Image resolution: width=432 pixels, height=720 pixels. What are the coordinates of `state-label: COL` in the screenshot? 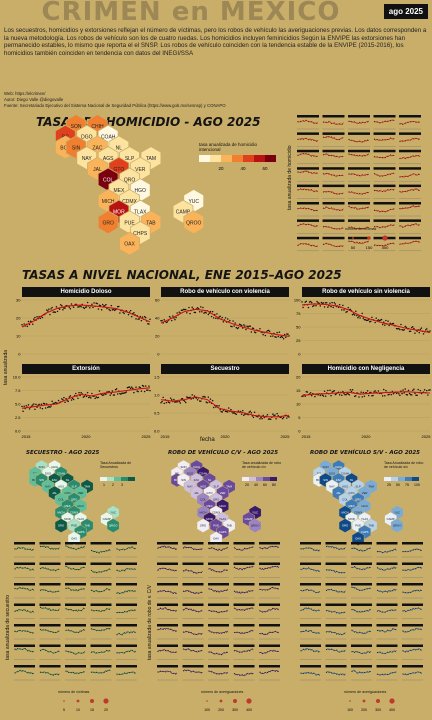 It's located at (203, 500).